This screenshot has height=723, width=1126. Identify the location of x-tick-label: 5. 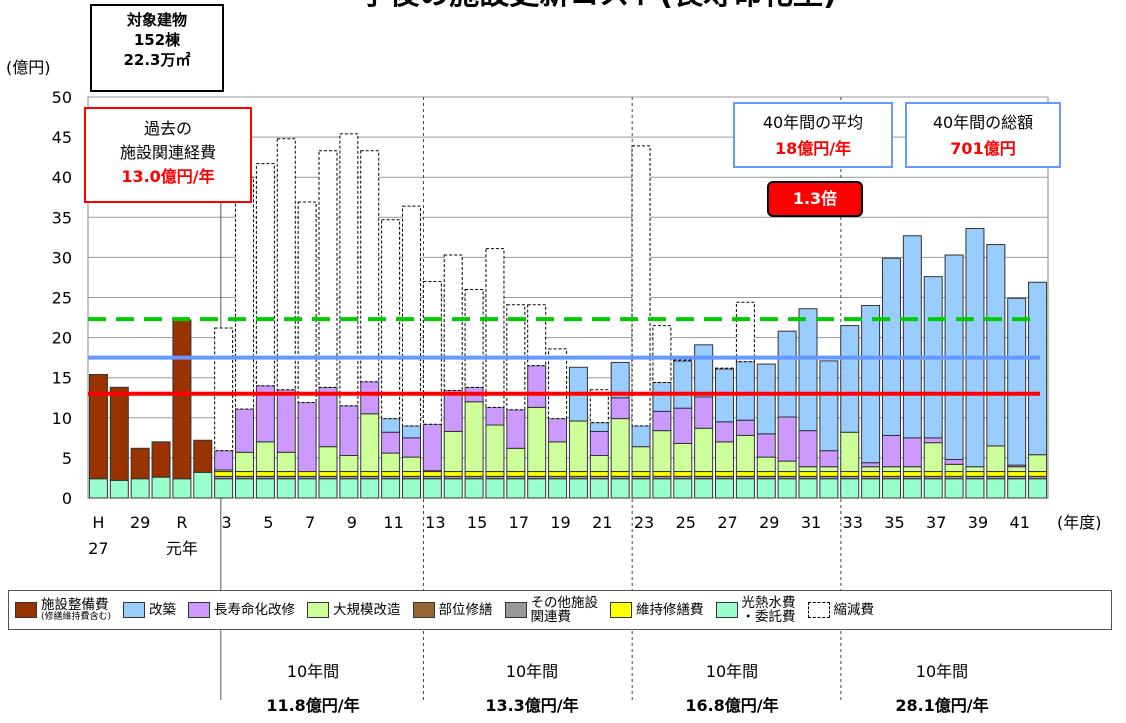
(268, 522).